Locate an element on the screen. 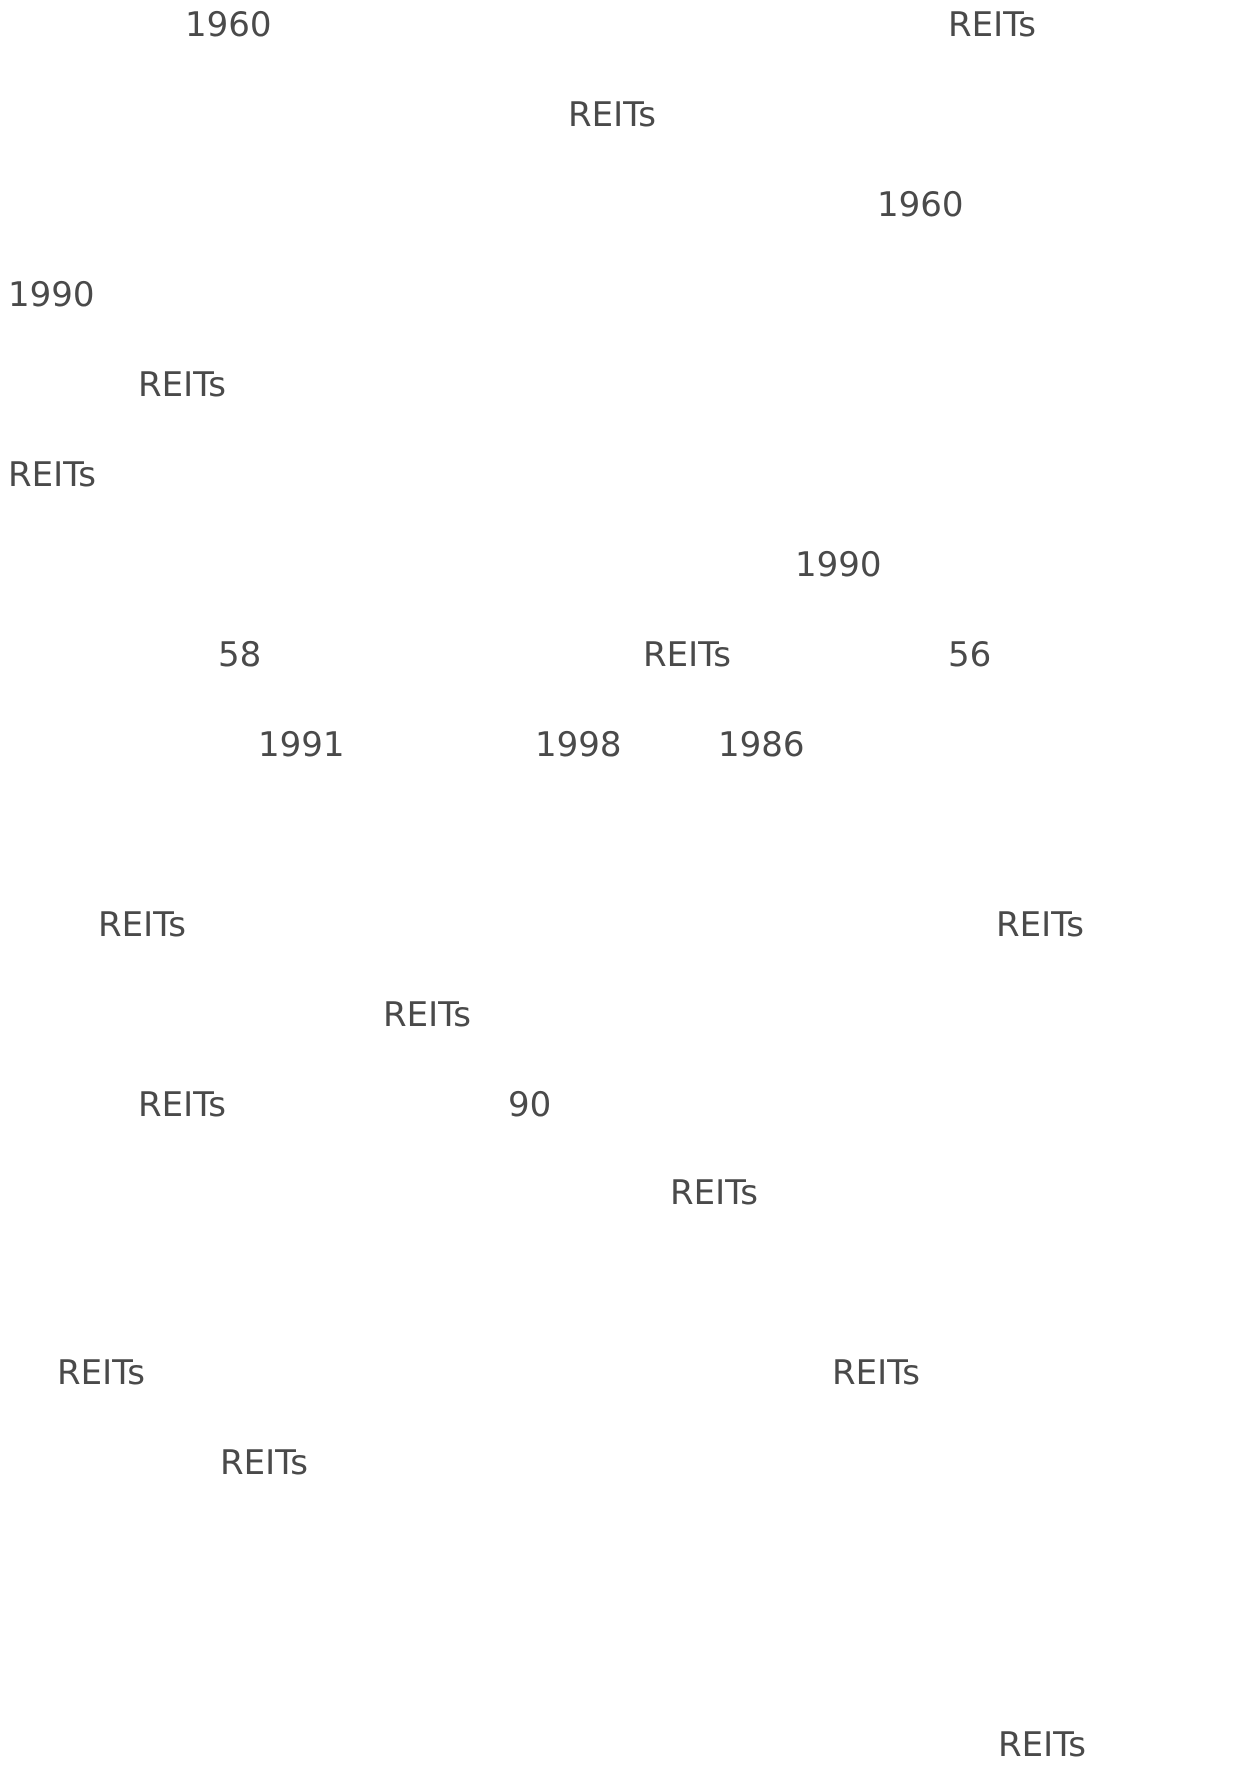 The height and width of the screenshot is (1771, 1249). text-fragment: 1991 is located at coordinates (301, 745).